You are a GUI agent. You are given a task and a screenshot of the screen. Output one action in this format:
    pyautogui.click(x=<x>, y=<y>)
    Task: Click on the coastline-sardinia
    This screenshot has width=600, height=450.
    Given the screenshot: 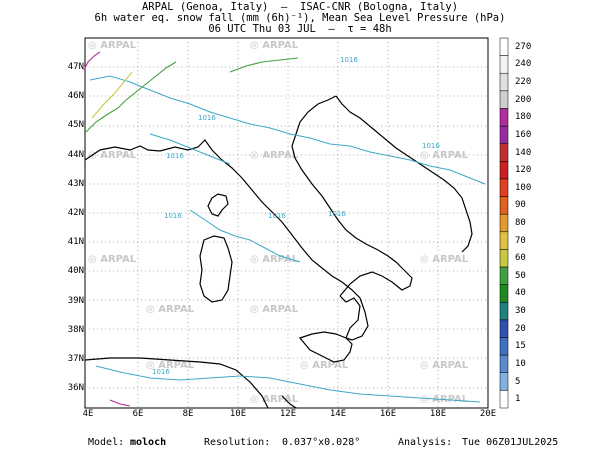 What is the action you would take?
    pyautogui.click(x=216, y=269)
    